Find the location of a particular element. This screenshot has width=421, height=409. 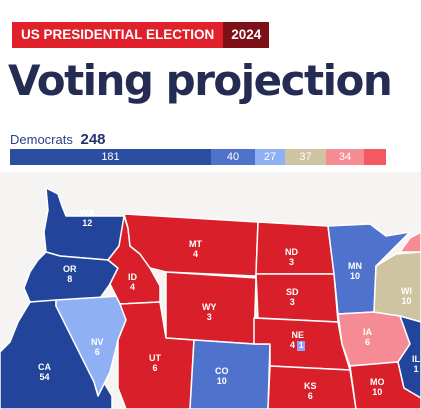

badge-year: 2024 is located at coordinates (246, 35).